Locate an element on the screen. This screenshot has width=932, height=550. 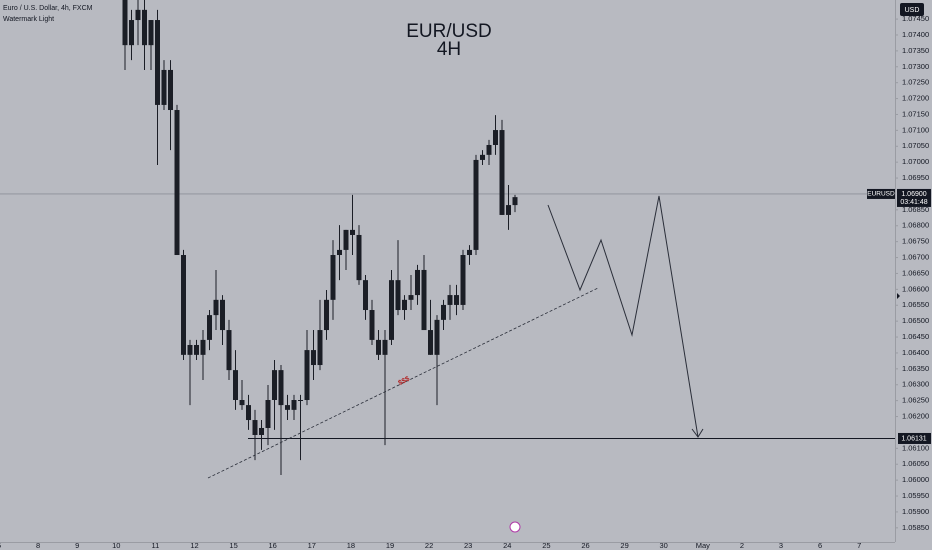
x-tick-label: 25 is located at coordinates (546, 545).